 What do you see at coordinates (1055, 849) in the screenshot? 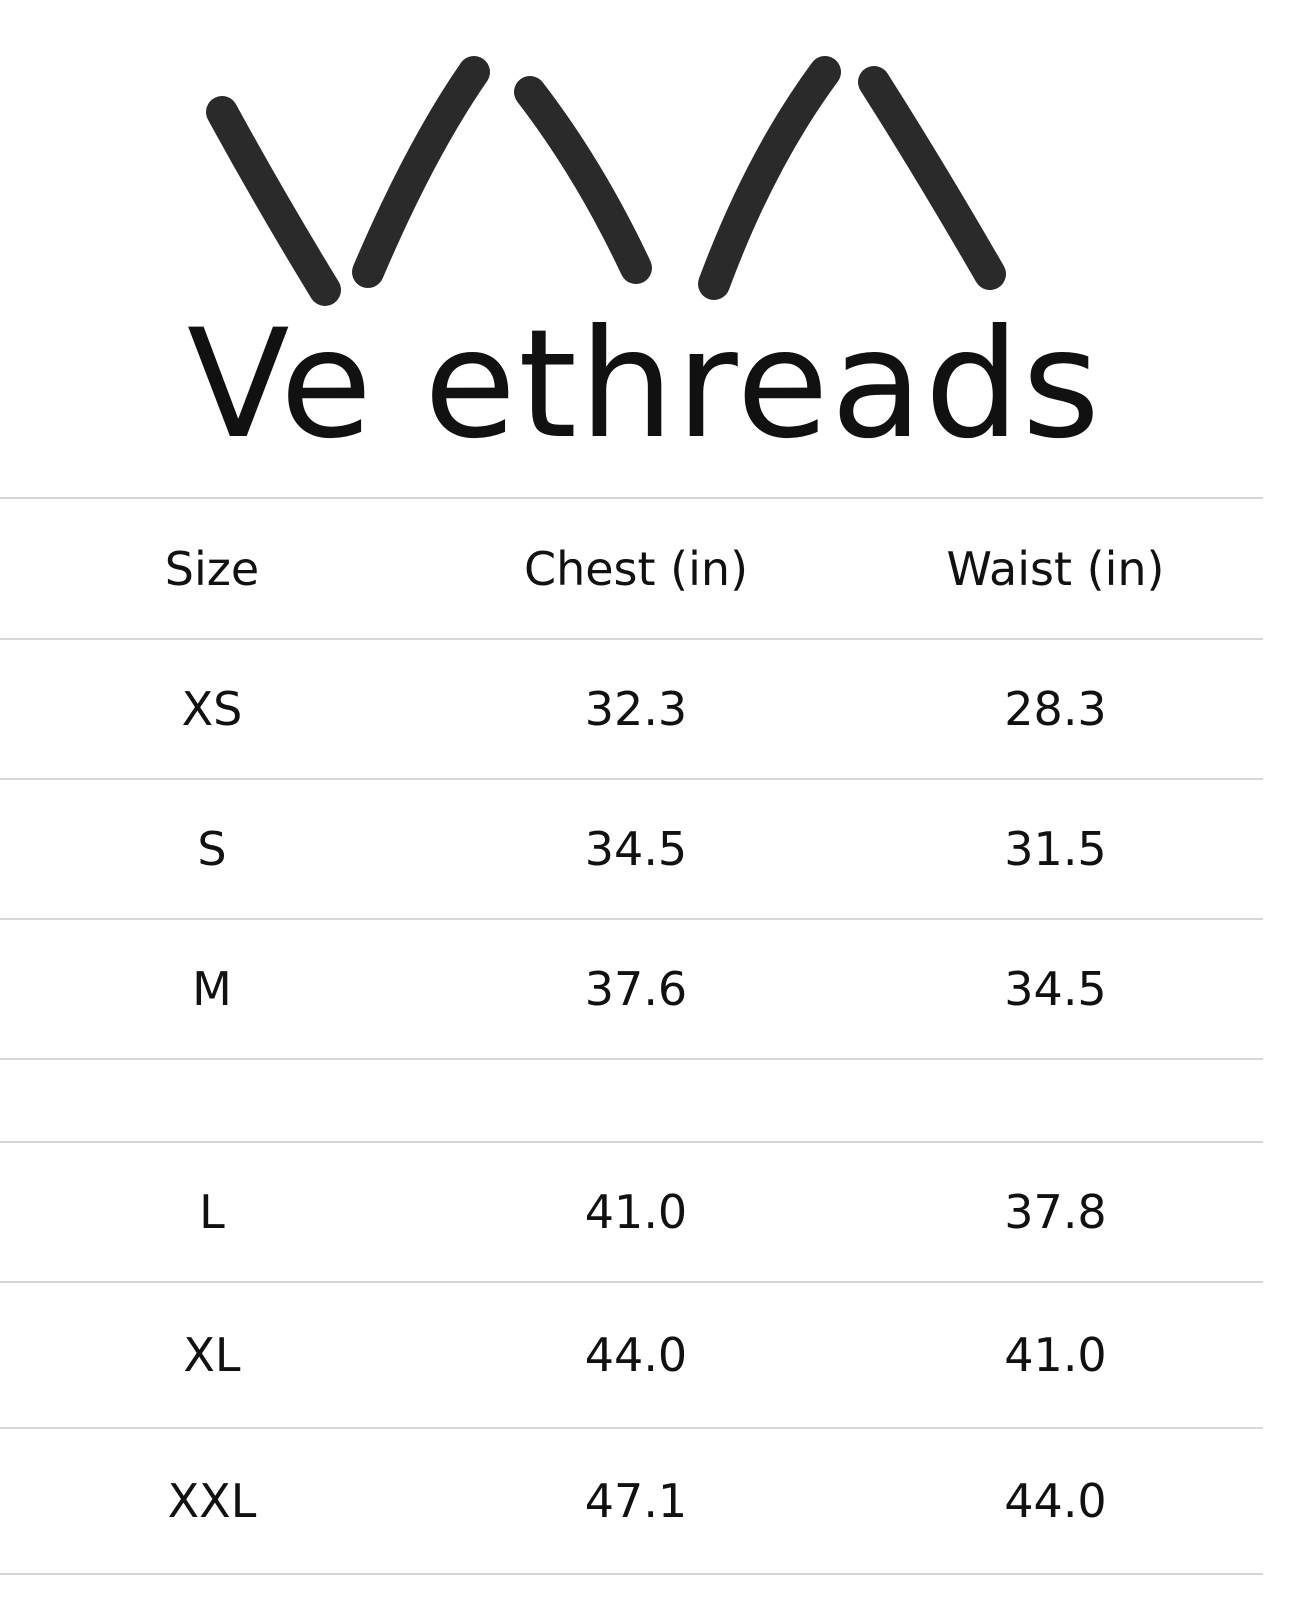
I see `waist-cell: 31.5` at bounding box center [1055, 849].